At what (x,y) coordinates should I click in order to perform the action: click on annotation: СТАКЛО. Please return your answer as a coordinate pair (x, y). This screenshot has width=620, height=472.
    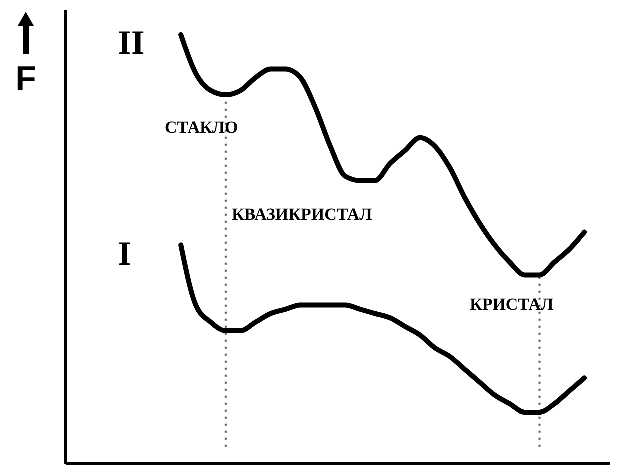
    Looking at the image, I should click on (201, 128).